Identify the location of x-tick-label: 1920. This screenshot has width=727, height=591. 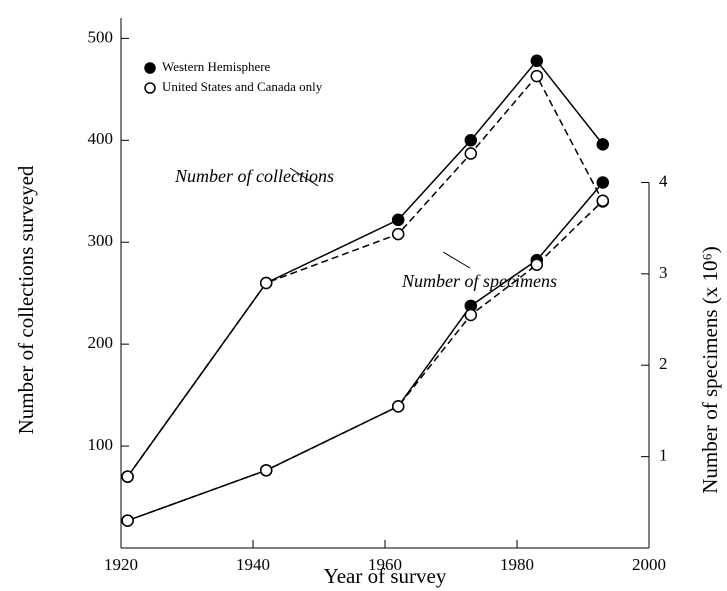
(121, 564).